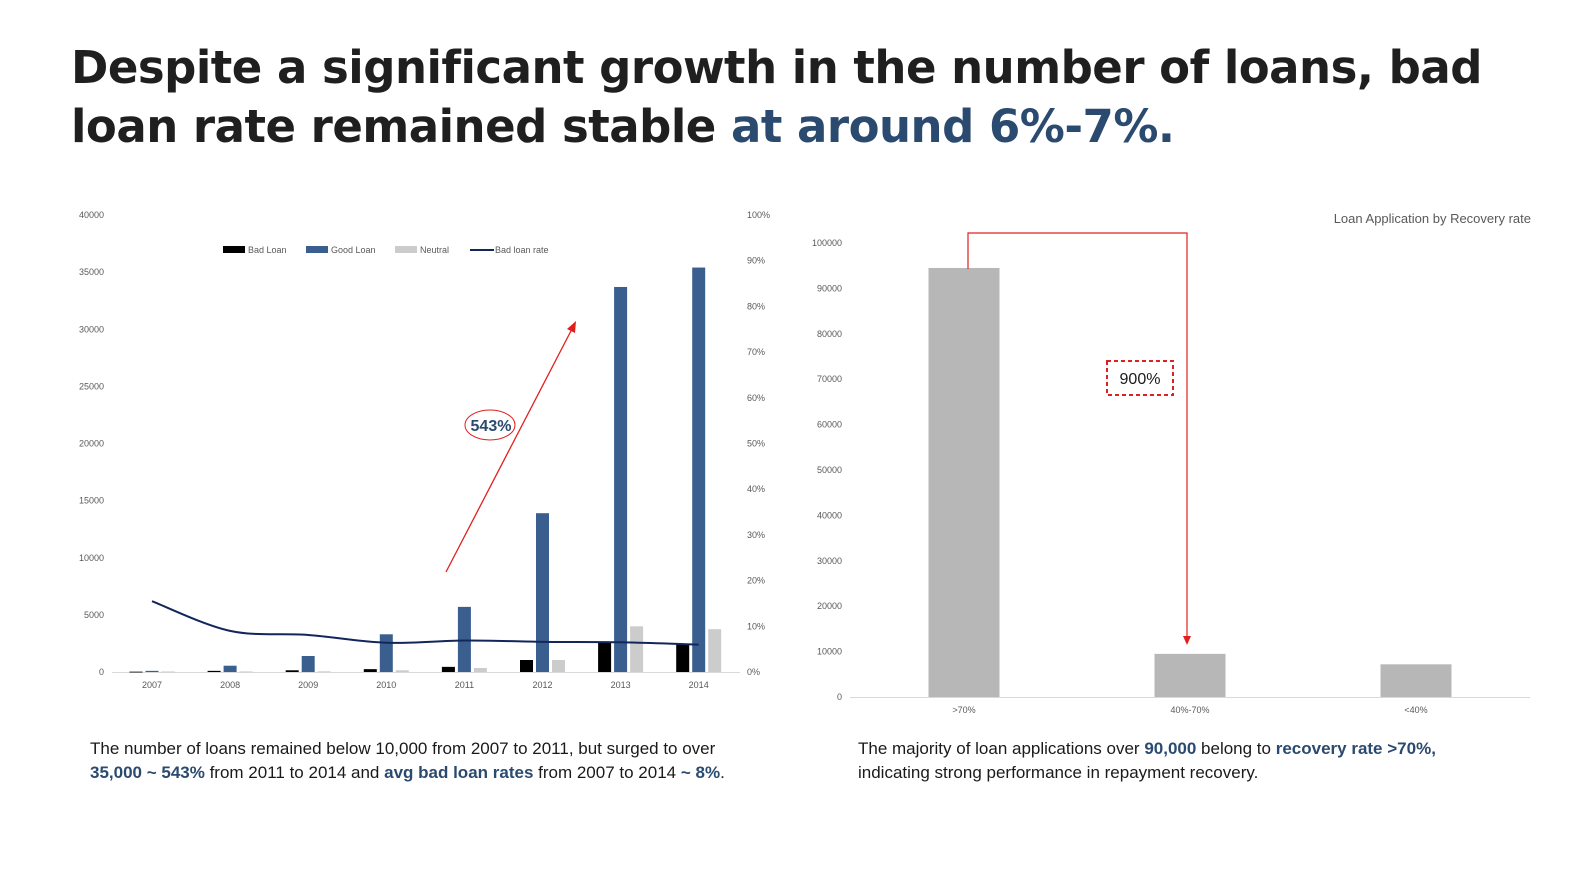 Image resolution: width=1593 pixels, height=895 pixels. I want to click on secondary-y-axis: 0% 10% 20% 30% 40% 50% 60% 70% 80% 90% 100%, so click(758, 443).